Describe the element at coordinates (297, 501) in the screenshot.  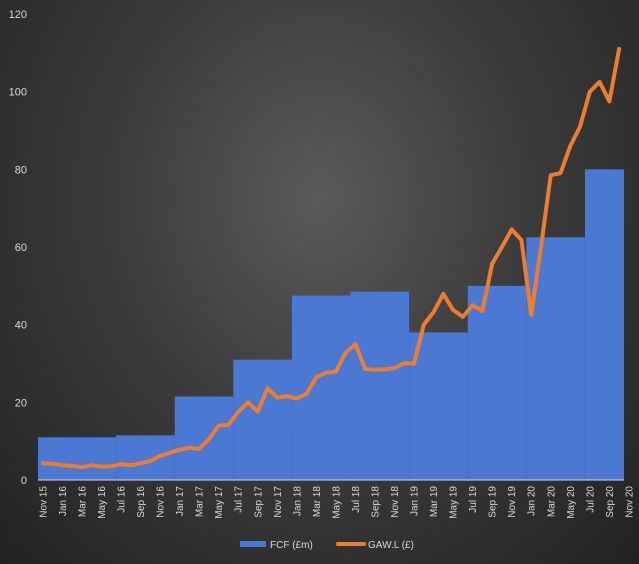
I see `x-tick-label: Jan 18` at that location.